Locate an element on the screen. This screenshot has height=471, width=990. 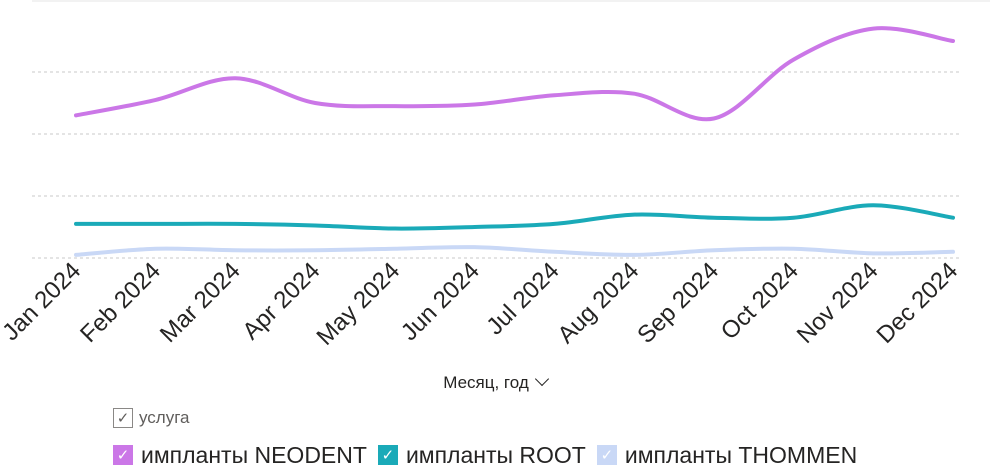
x-tick-label: Jul 2024 is located at coordinates (522, 298).